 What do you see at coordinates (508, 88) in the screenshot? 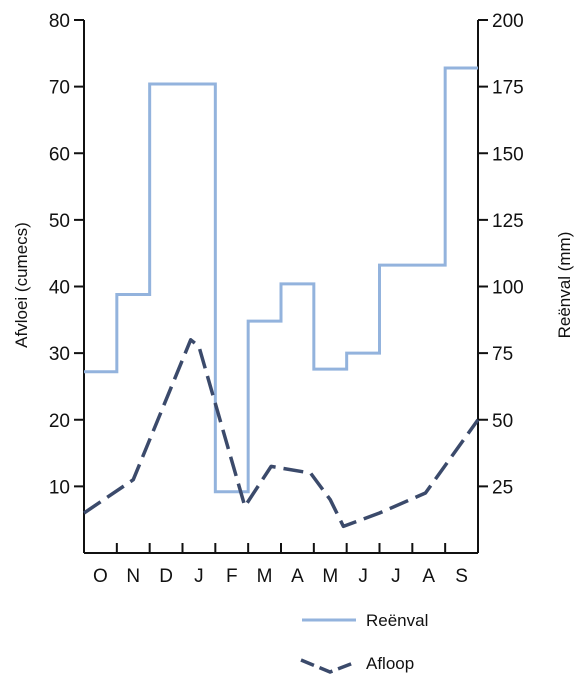
I see `y-right-tick-label: 175` at bounding box center [508, 88].